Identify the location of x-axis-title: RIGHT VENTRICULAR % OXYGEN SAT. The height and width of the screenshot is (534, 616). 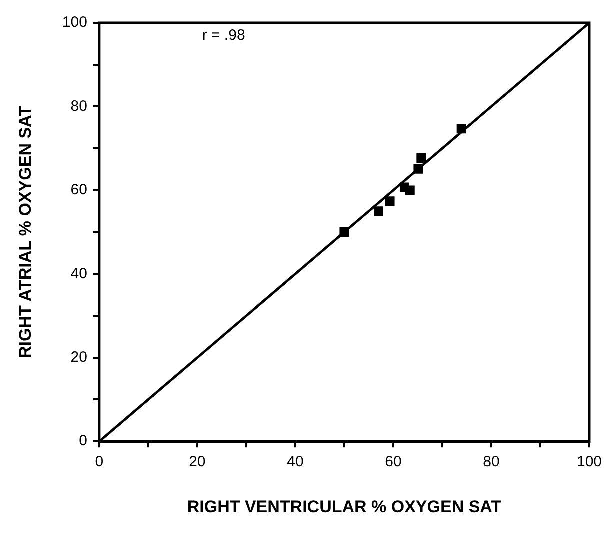
(344, 506).